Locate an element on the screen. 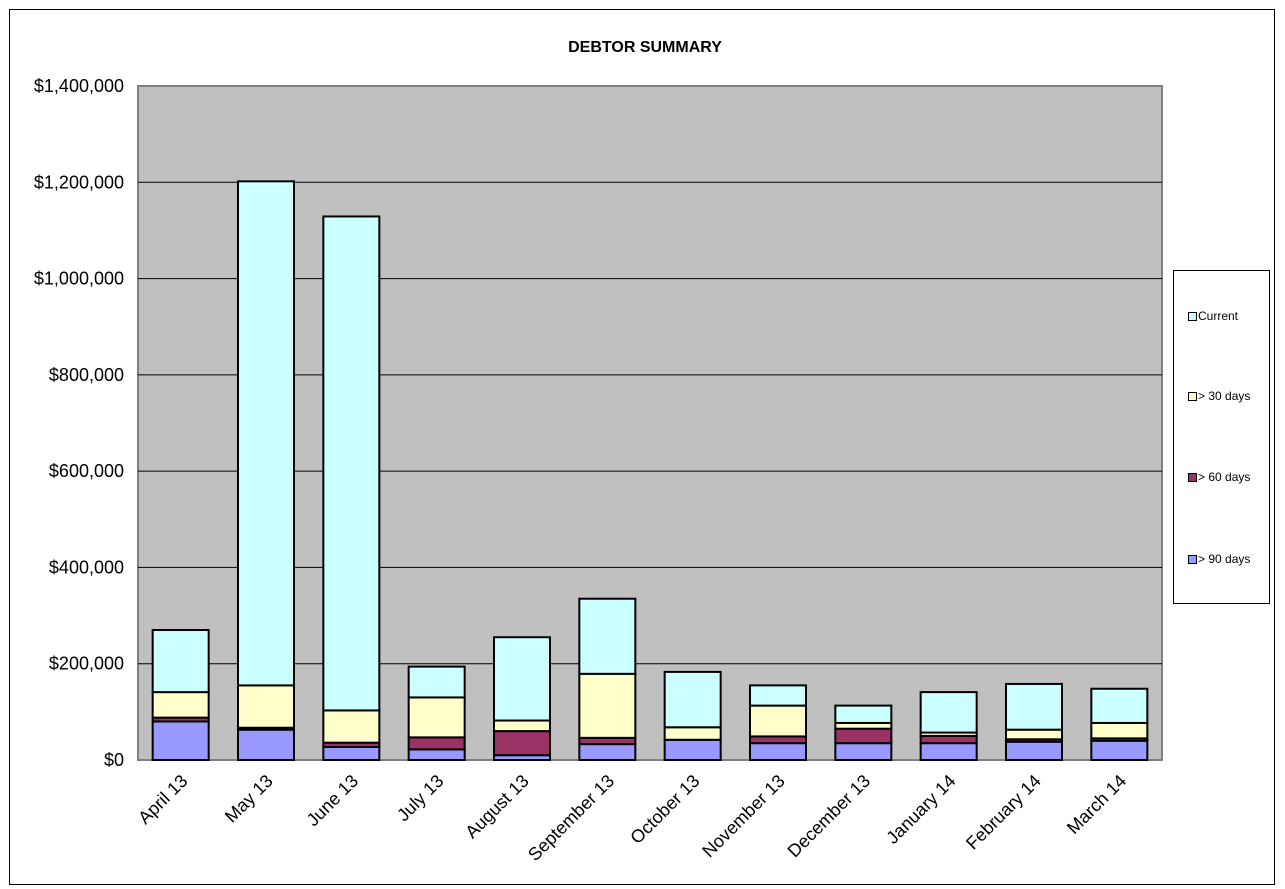  legend-label: > 30 days is located at coordinates (1224, 396).